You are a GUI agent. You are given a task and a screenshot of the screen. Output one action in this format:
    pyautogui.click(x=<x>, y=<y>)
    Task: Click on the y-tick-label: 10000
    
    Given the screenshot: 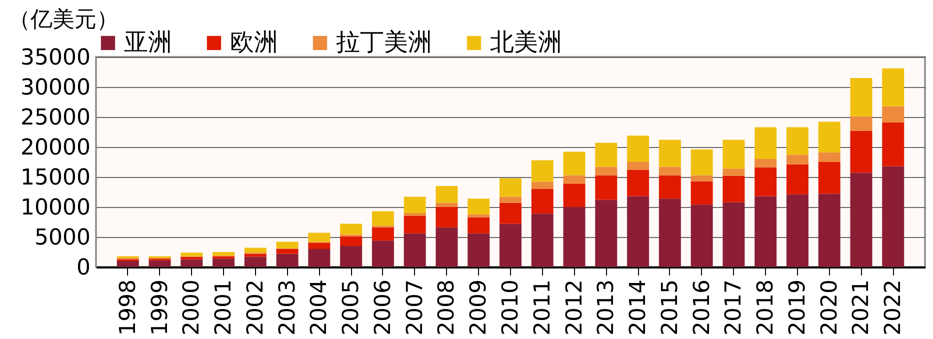 What is the action you would take?
    pyautogui.click(x=55, y=208)
    